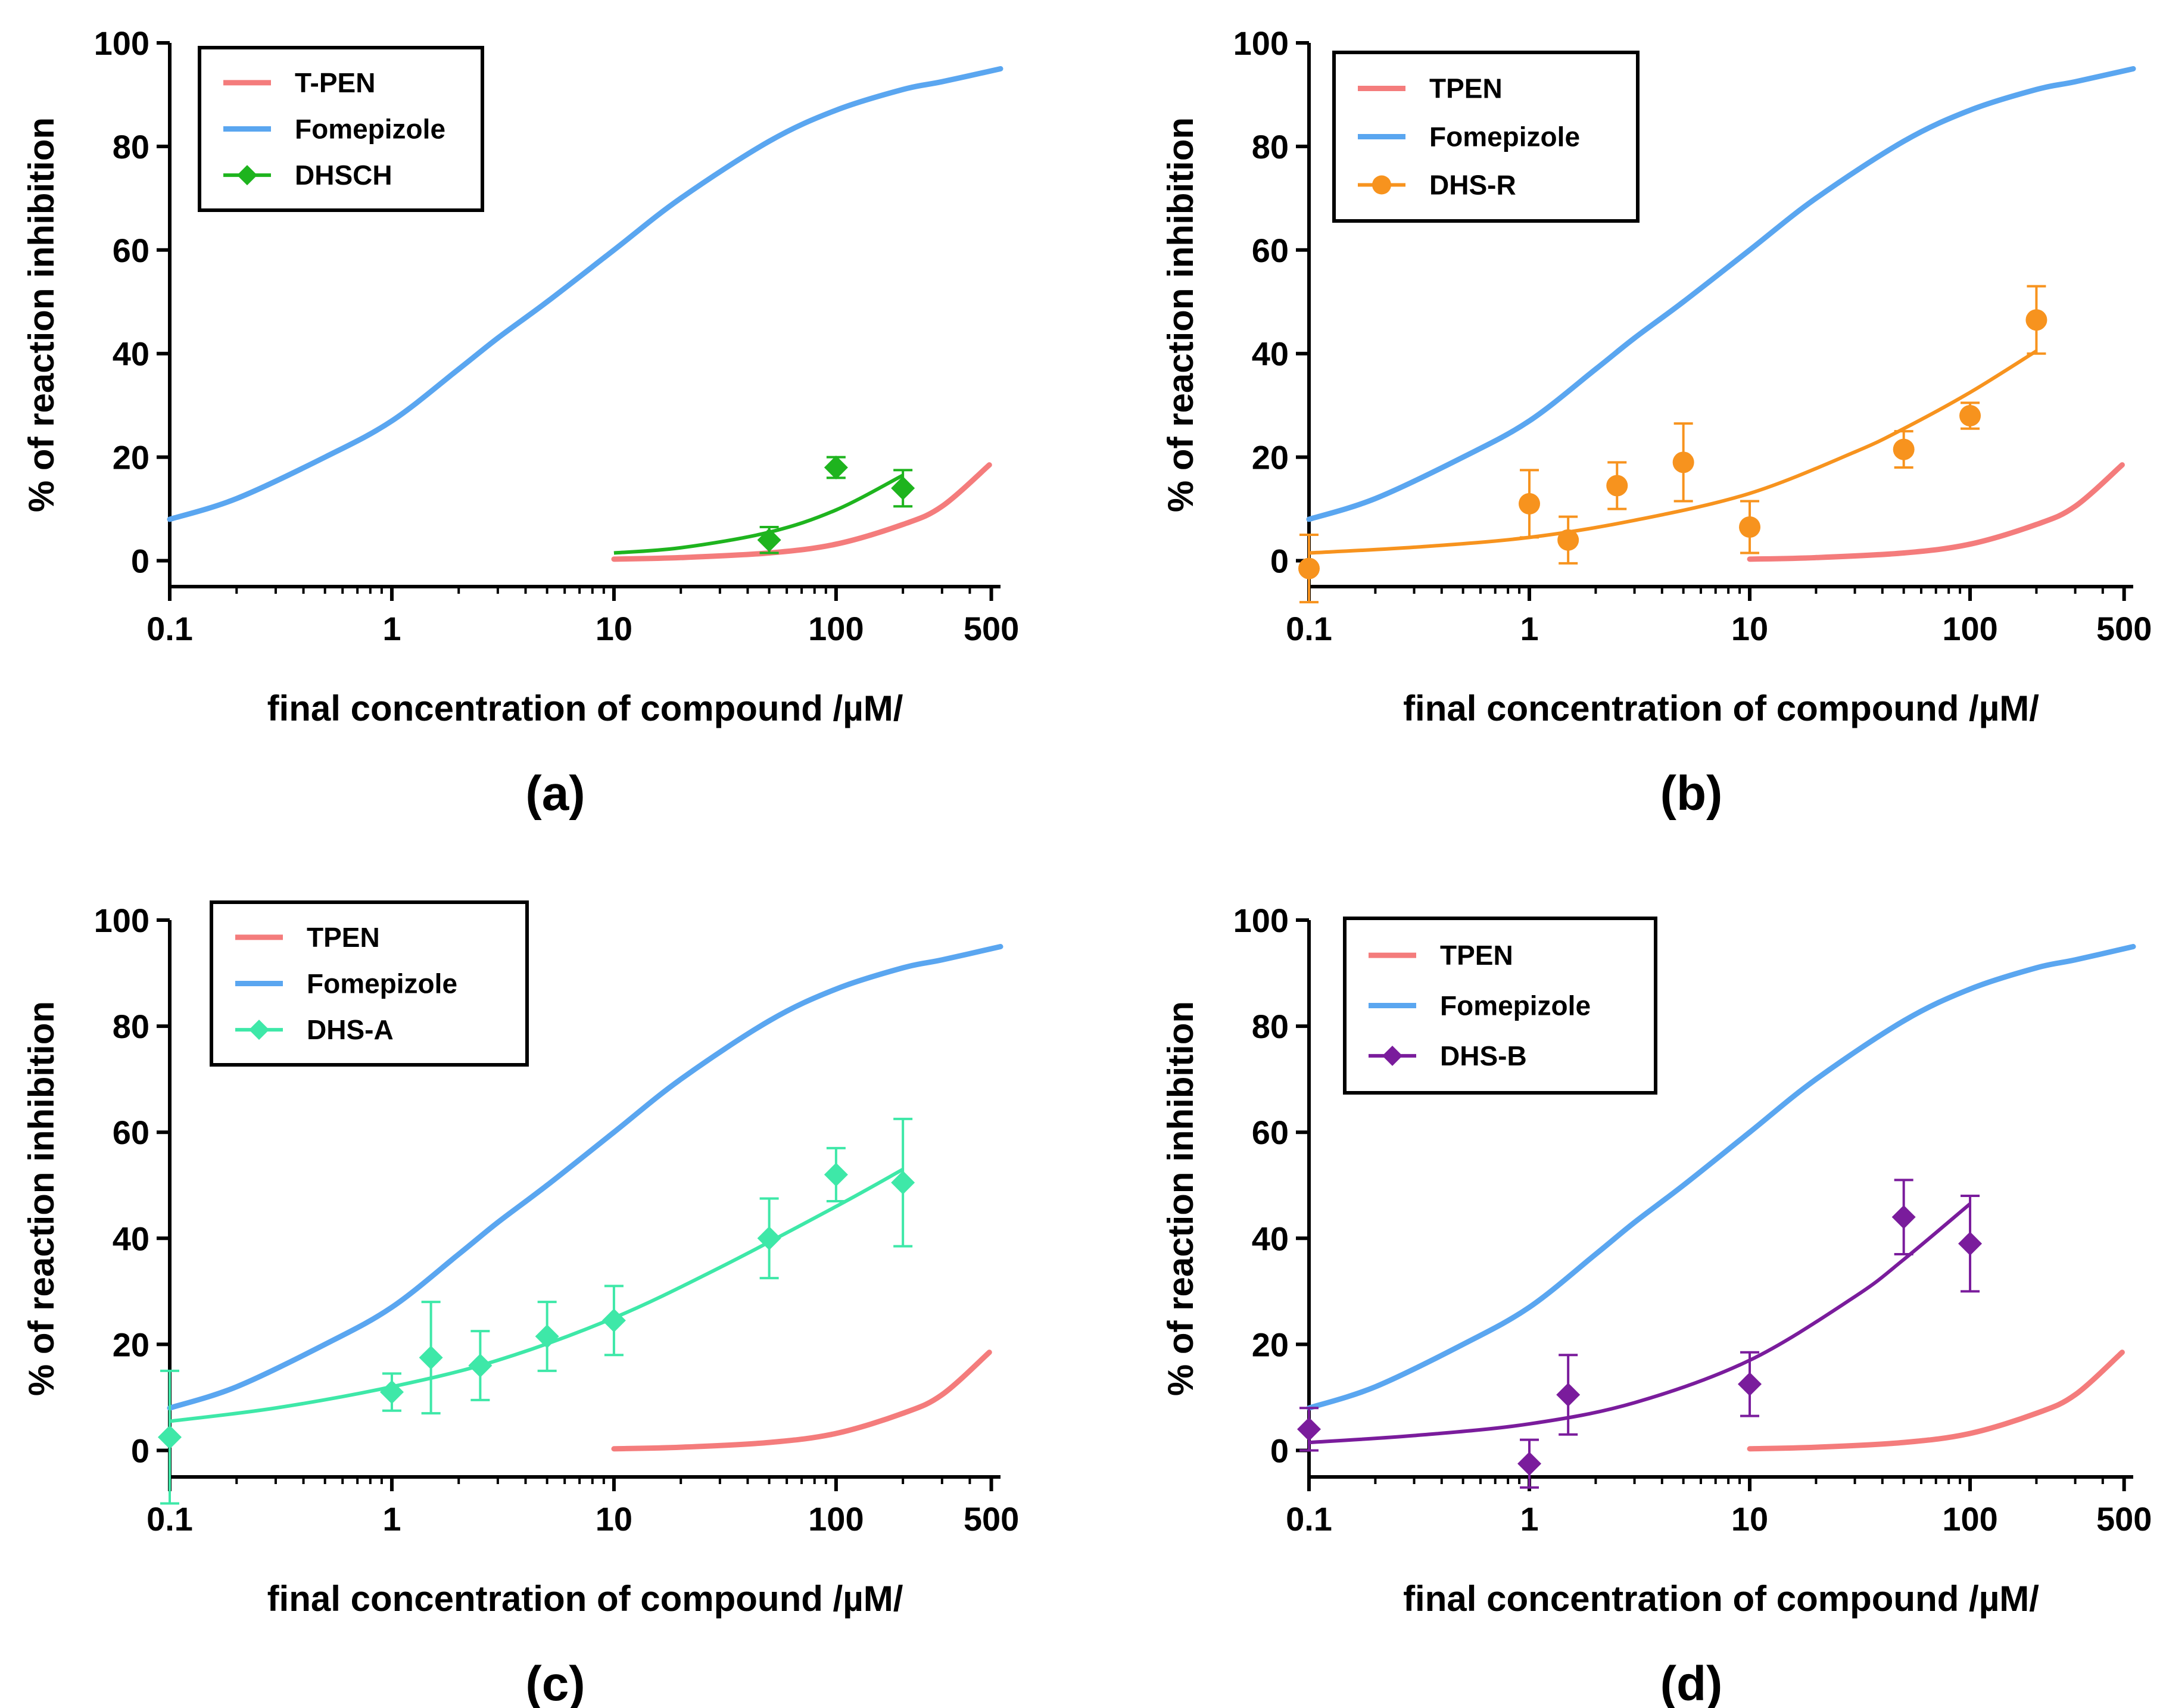  I want to click on series-fomepizole, so click(585, 294).